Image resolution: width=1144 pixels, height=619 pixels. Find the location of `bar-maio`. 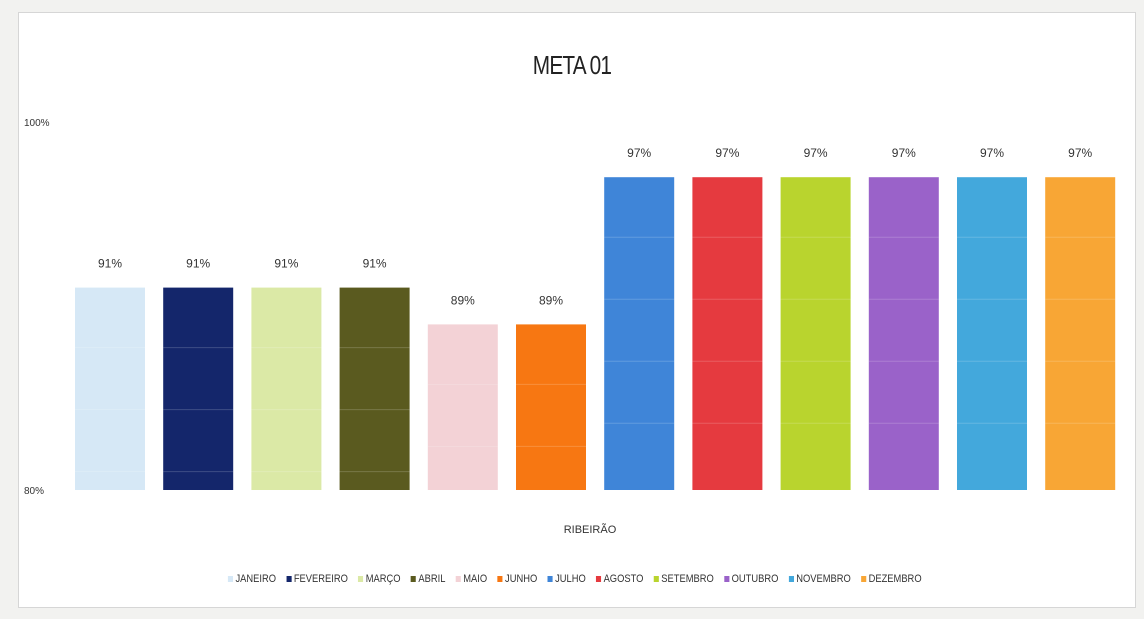

bar-maio is located at coordinates (462, 407).